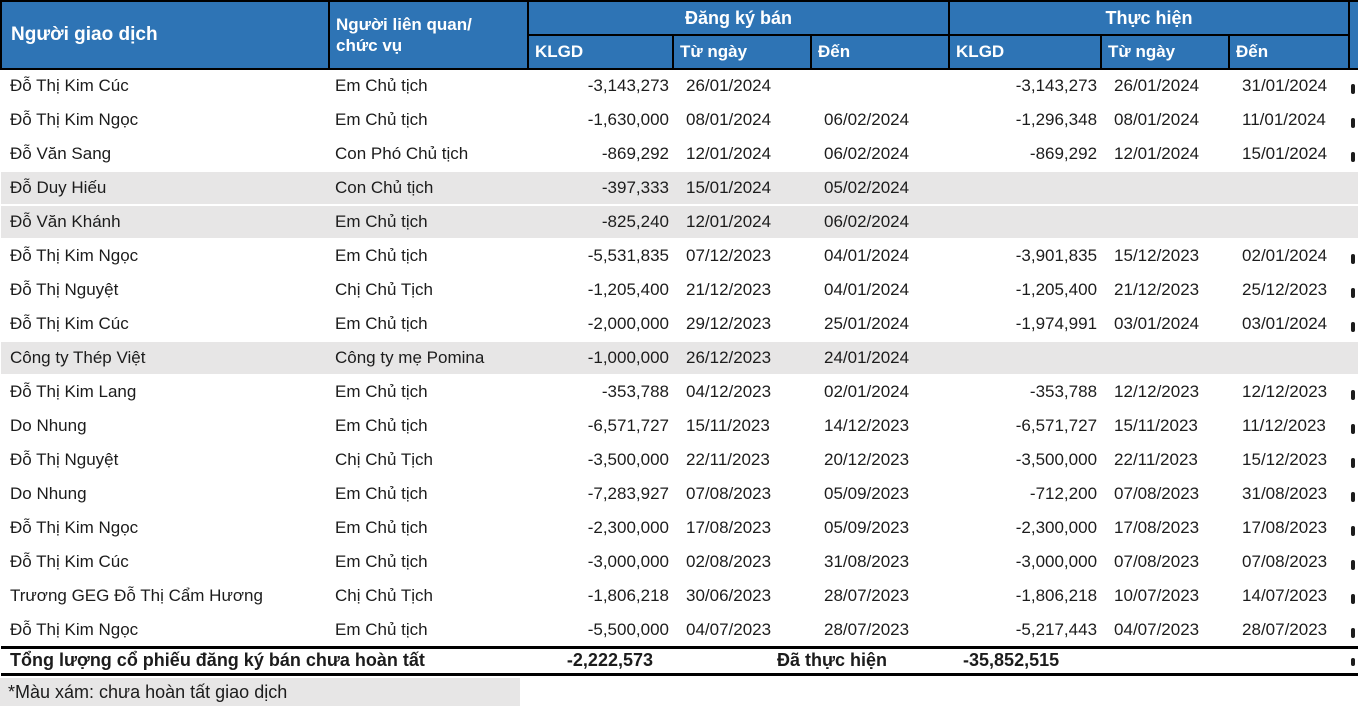 The image size is (1358, 710). What do you see at coordinates (1289, 562) in the screenshot?
I see `cell-exec-to: 07/08/2023` at bounding box center [1289, 562].